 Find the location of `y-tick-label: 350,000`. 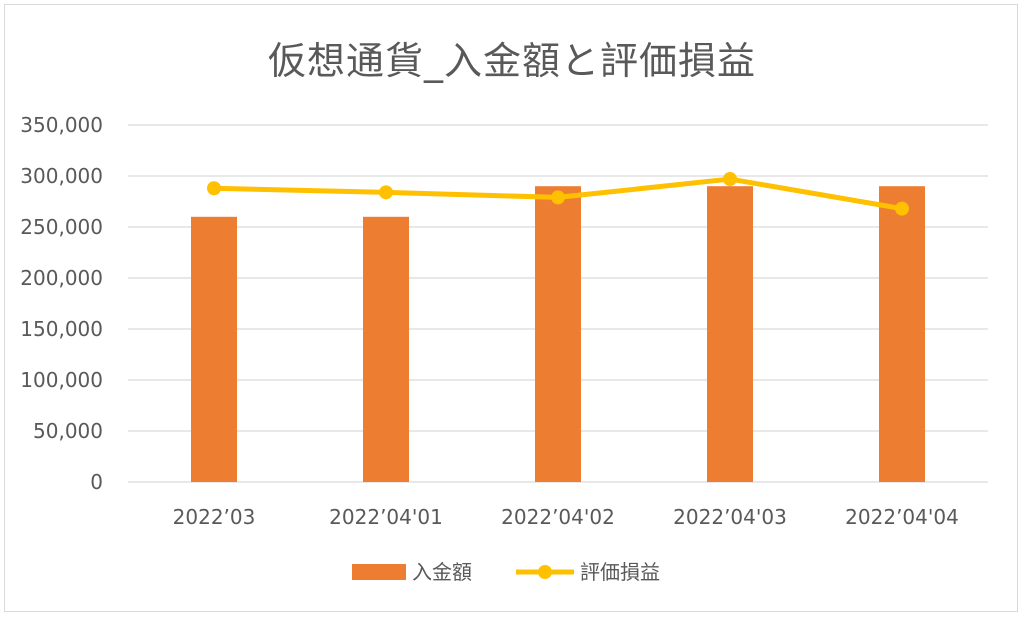

y-tick-label: 350,000 is located at coordinates (61, 125).